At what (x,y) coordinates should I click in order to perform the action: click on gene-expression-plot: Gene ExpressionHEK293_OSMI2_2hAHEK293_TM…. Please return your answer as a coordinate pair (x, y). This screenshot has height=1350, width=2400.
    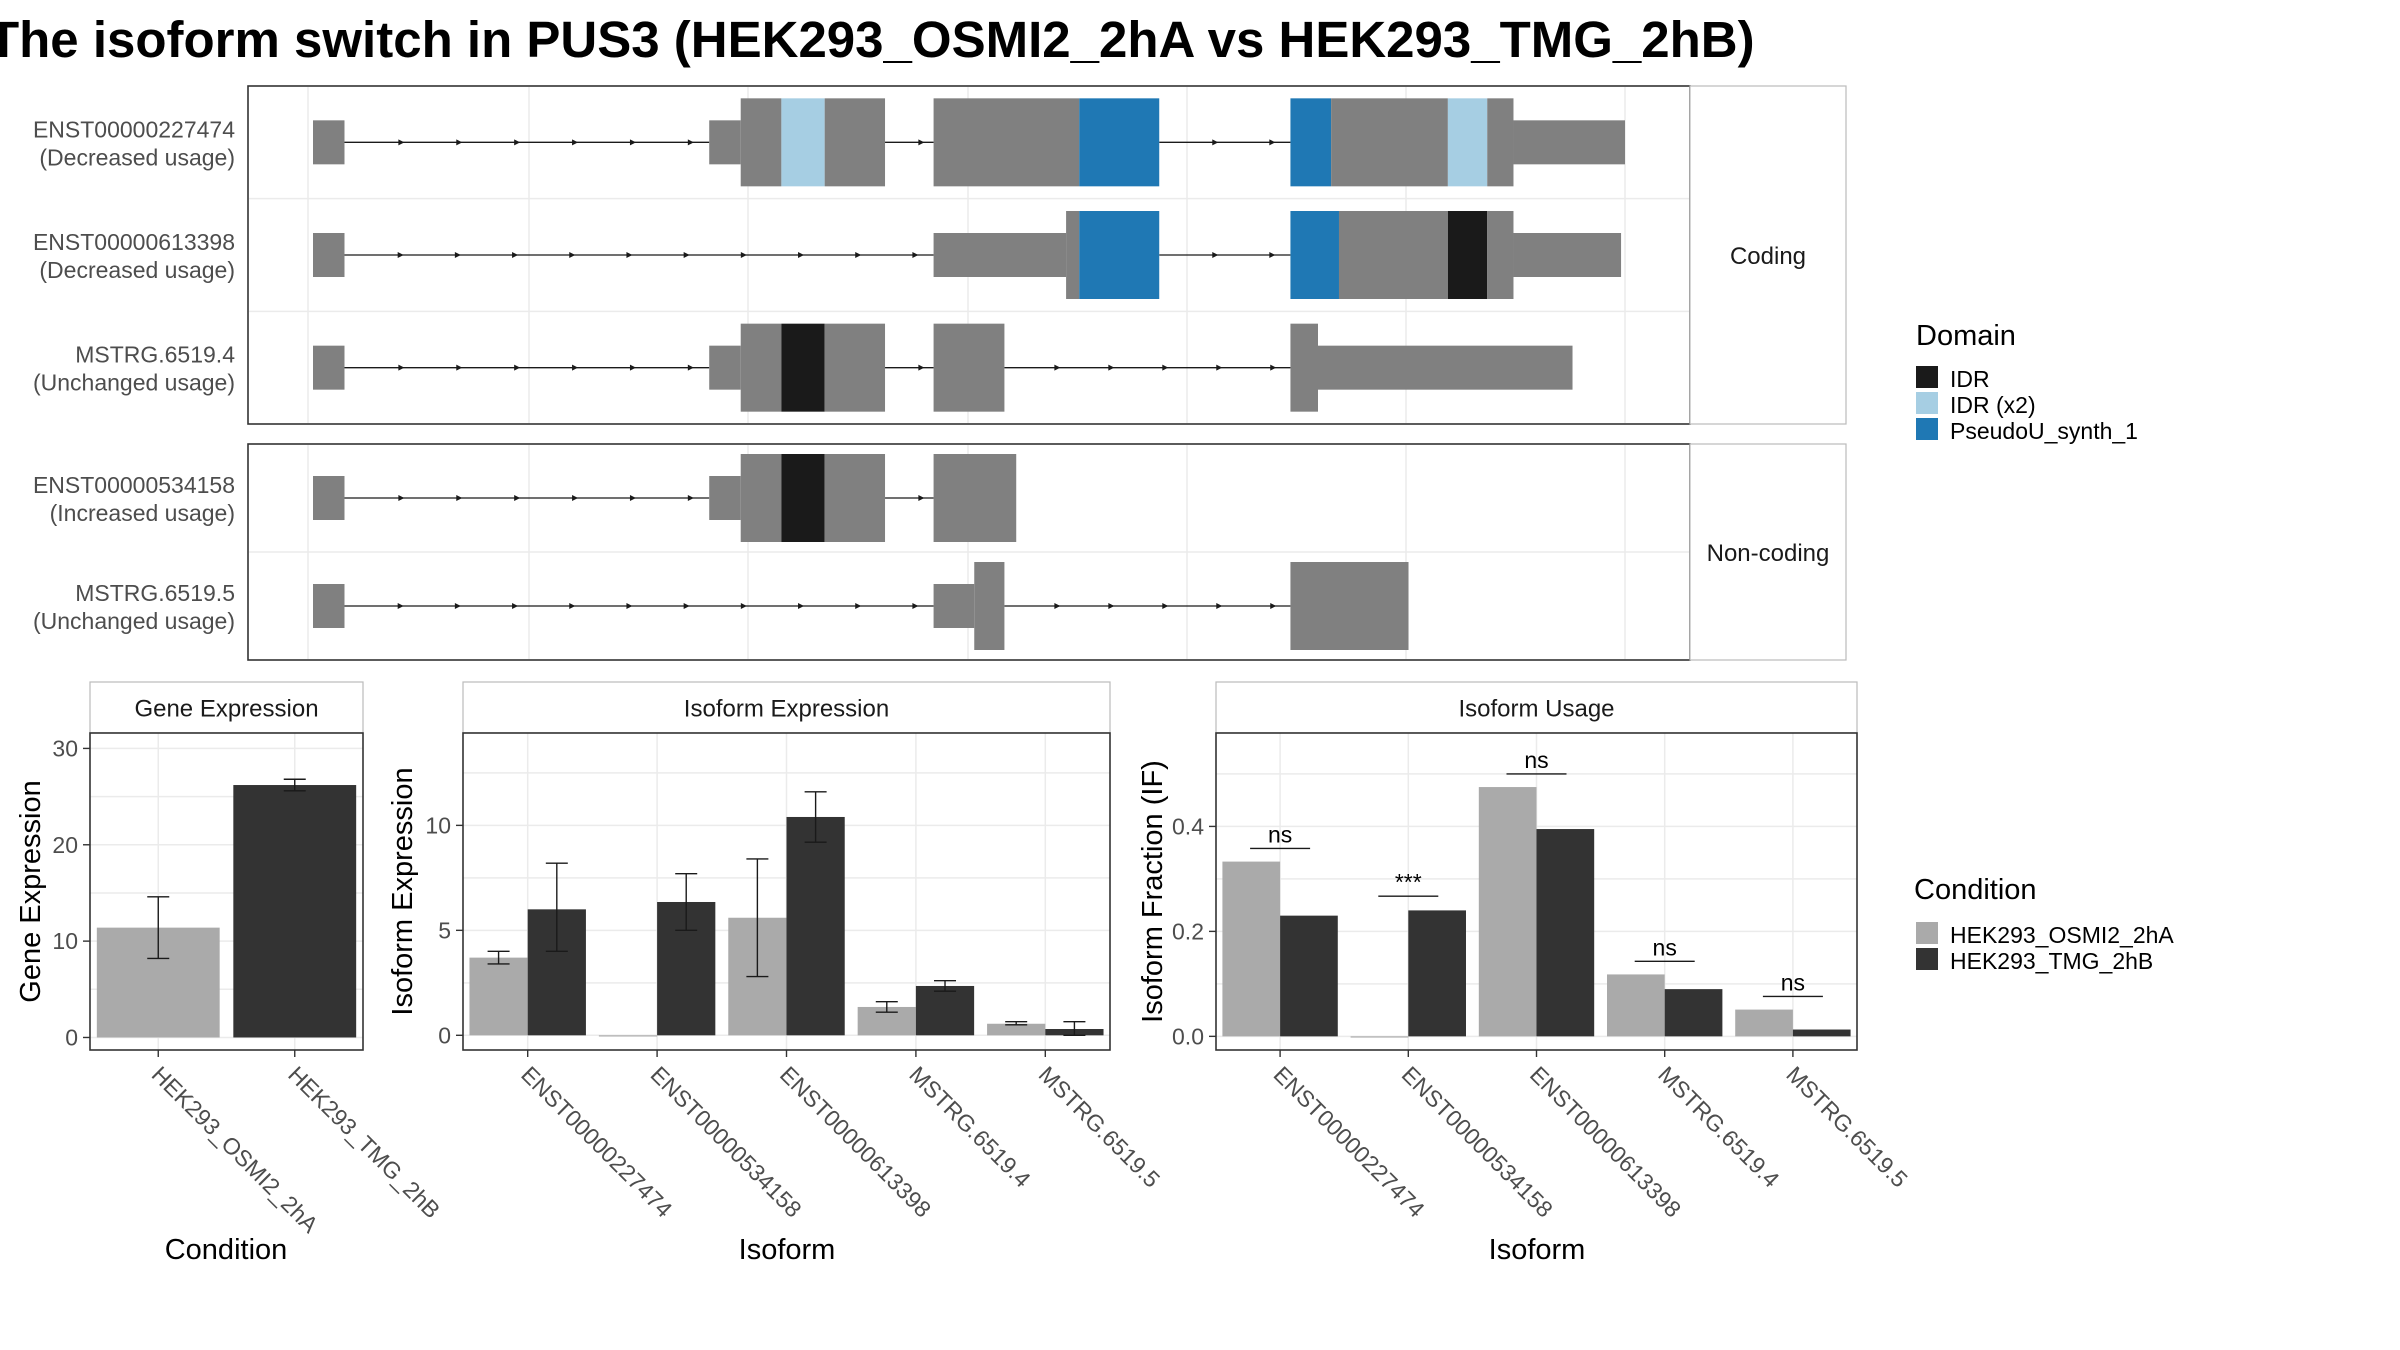
    Looking at the image, I should click on (230, 973).